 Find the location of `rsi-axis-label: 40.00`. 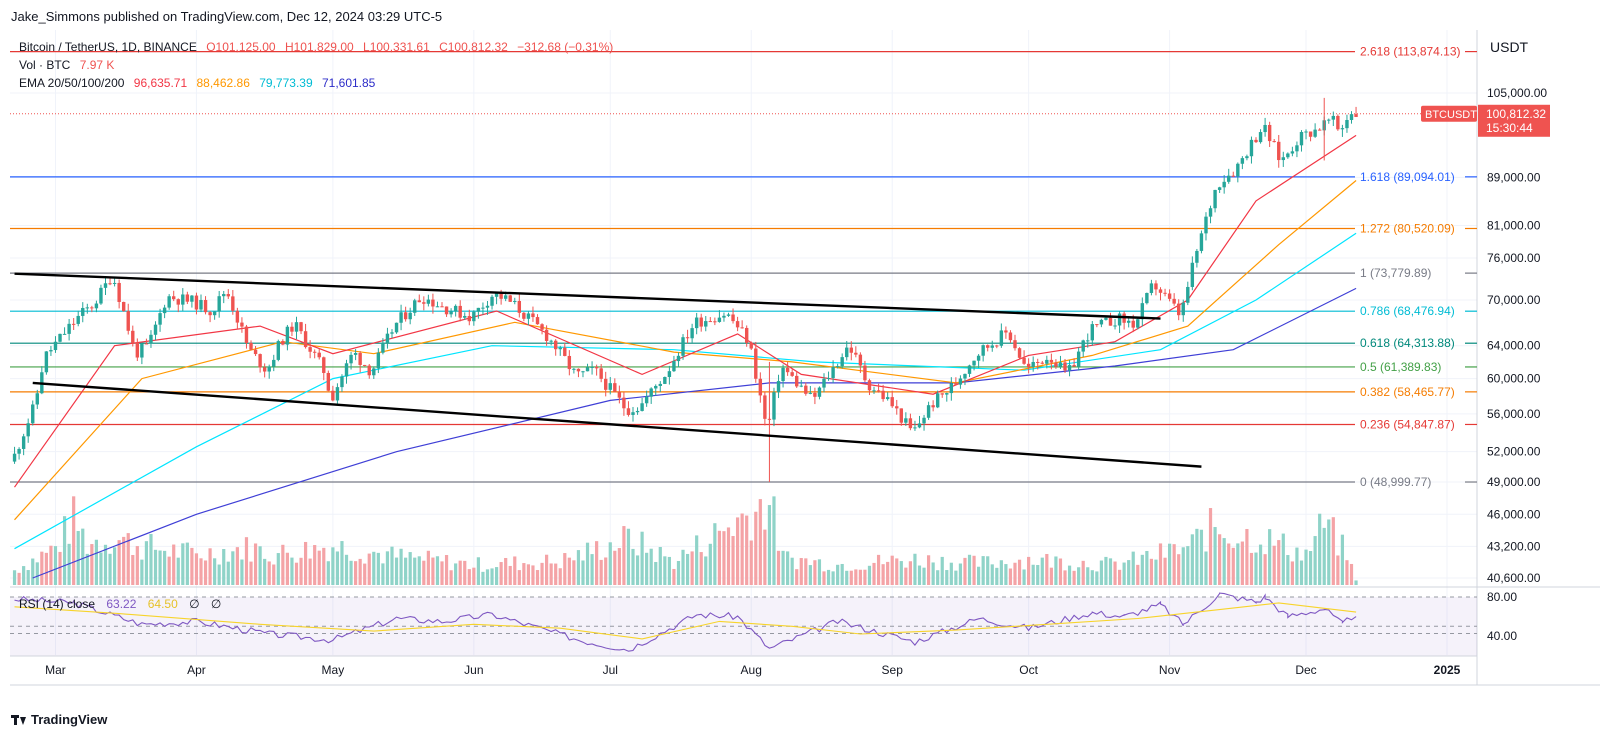

rsi-axis-label: 40.00 is located at coordinates (1502, 636).